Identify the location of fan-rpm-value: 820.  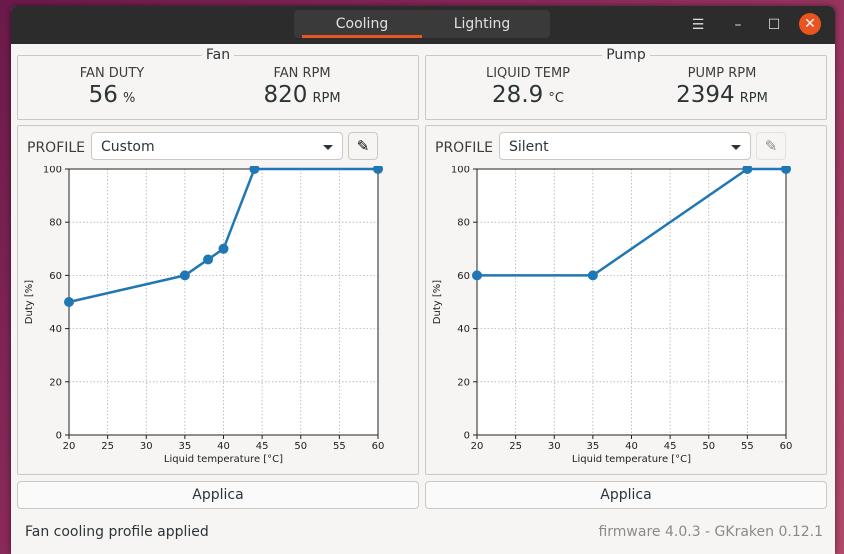
(285, 95).